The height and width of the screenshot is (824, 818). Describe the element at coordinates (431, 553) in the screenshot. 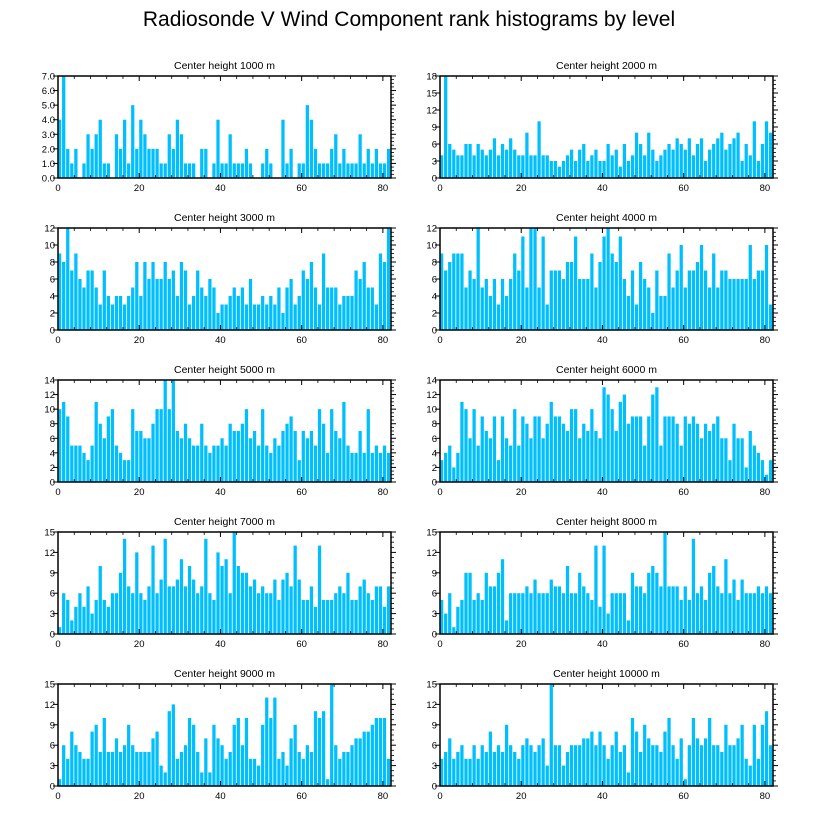

I see `y-tick-label: 12` at that location.